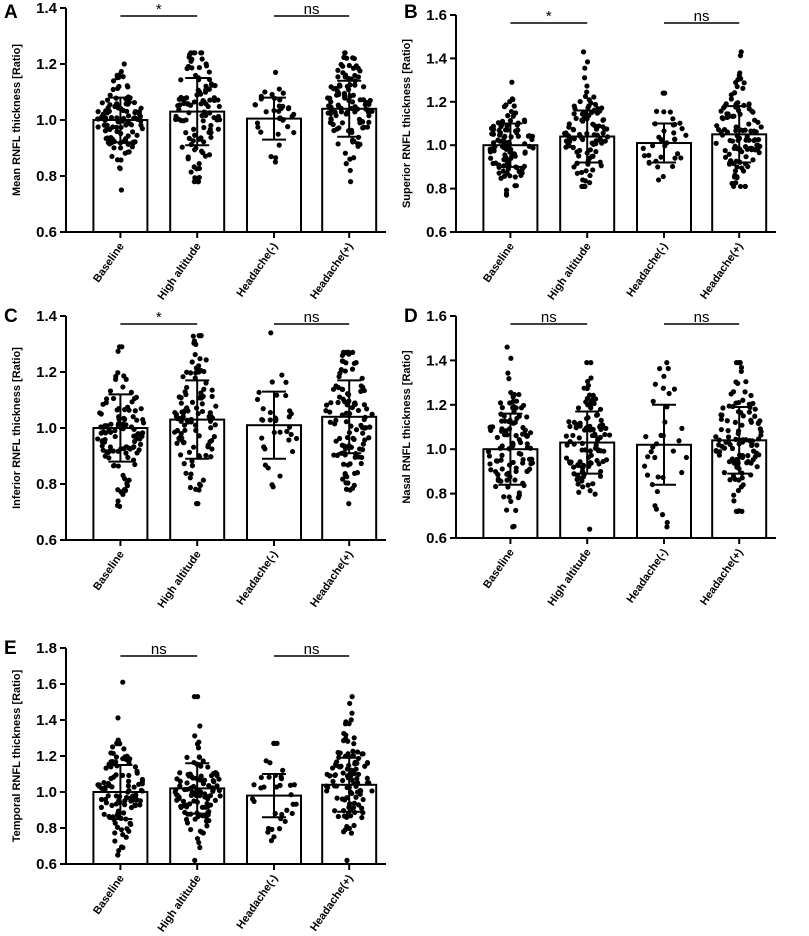 This screenshot has width=809, height=936. Describe the element at coordinates (47, 316) in the screenshot. I see `y-tick-label: 1.4` at that location.